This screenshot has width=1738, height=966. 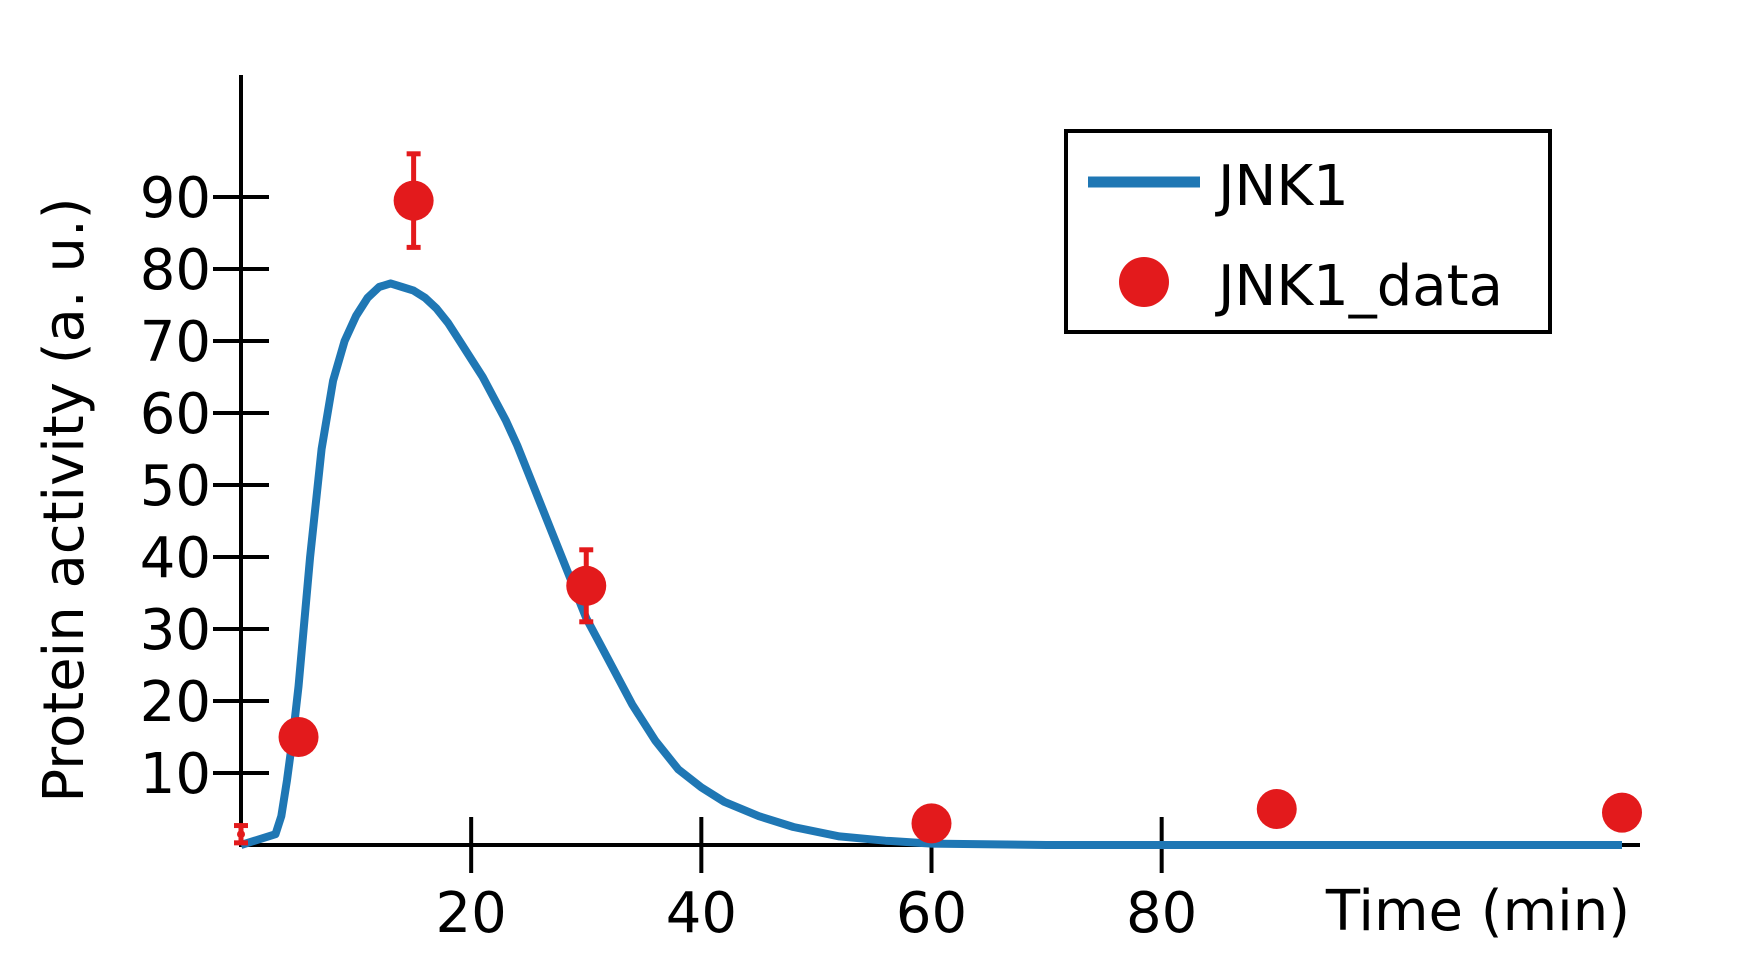 I want to click on y-tick-label: 90, so click(x=175, y=198).